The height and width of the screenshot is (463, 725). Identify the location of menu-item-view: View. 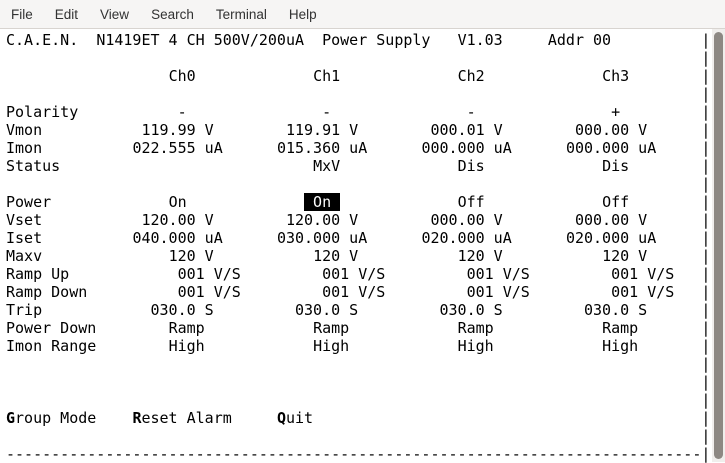
(115, 14).